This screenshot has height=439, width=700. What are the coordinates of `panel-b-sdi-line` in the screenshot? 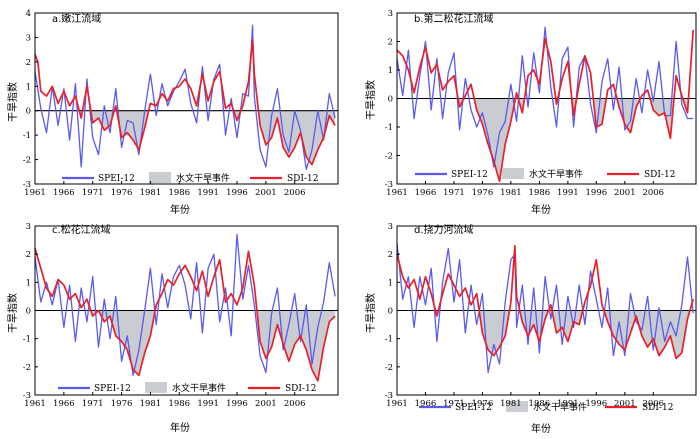 It's located at (545, 106).